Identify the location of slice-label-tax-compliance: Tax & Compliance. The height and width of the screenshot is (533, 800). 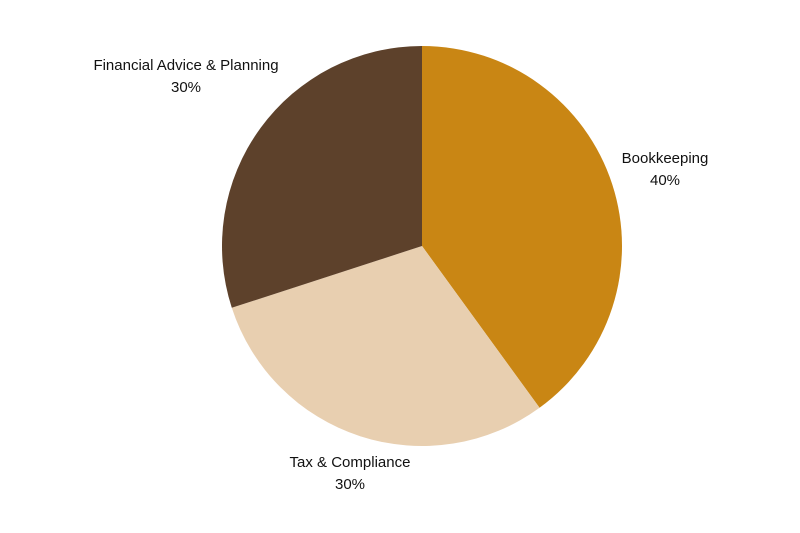
(350, 462).